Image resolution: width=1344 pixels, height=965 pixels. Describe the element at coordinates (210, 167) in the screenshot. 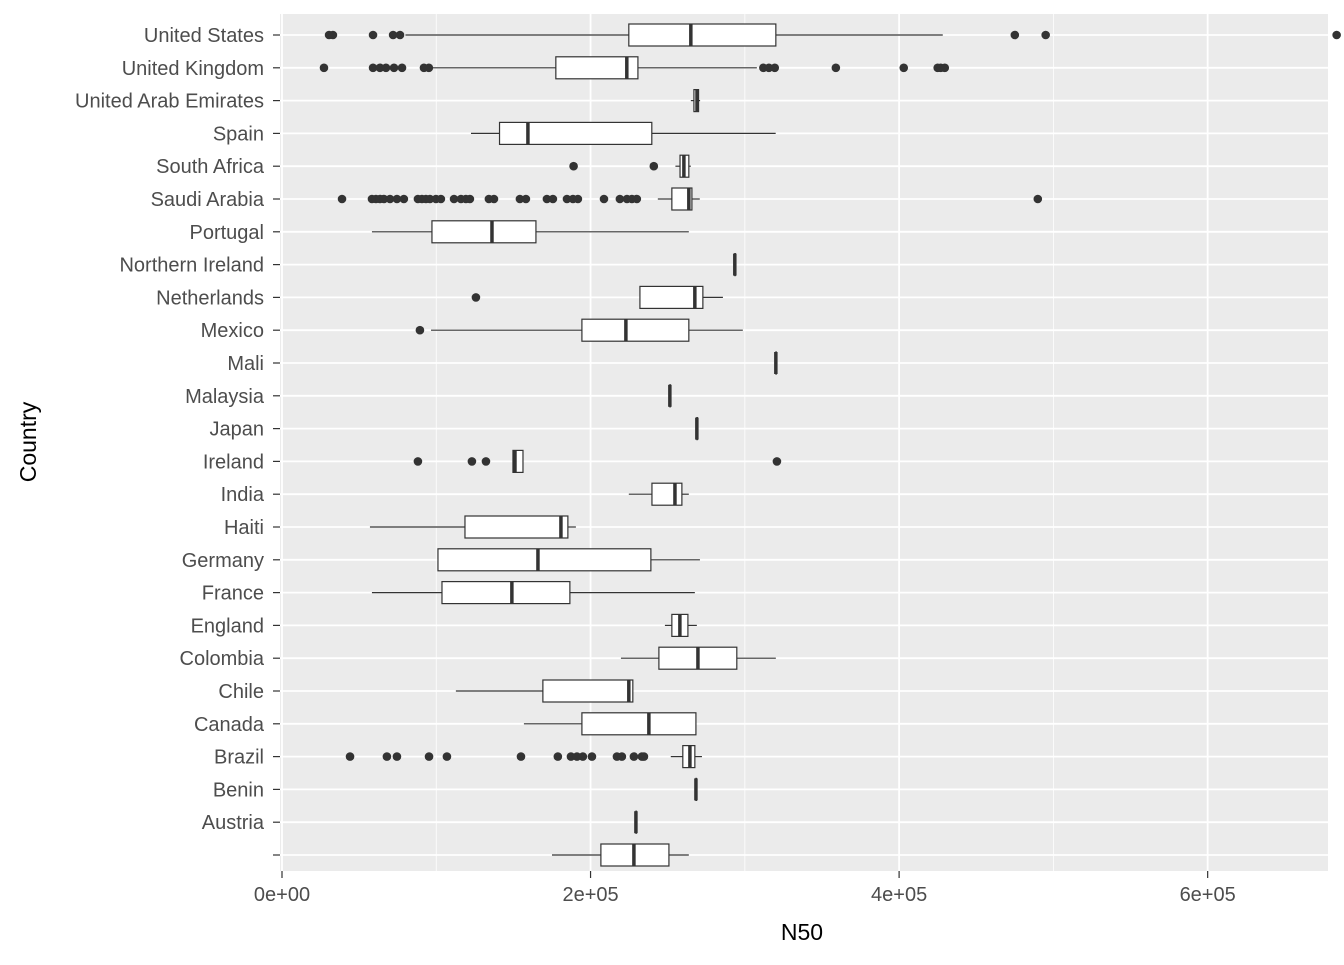

I see `y-tick-label: South Africa` at that location.